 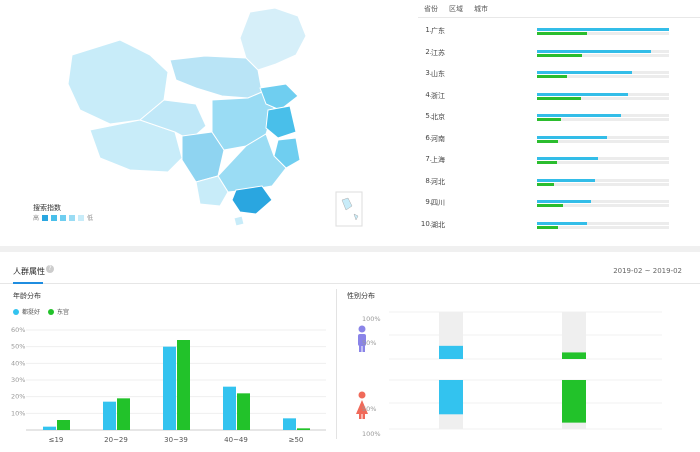 I want to click on ranking-row: 7. 上海, so click(x=559, y=160).